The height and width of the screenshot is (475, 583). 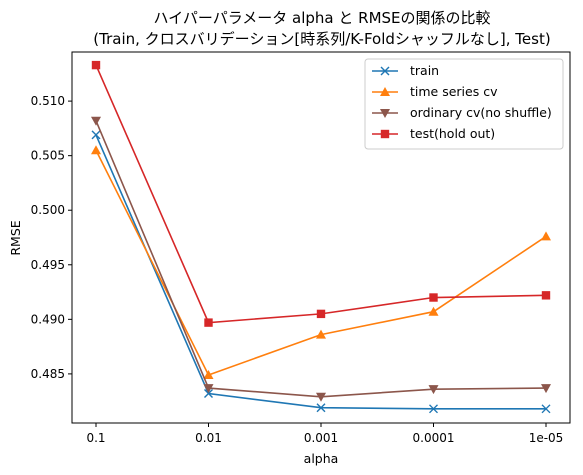 I want to click on y-tick-label: 0.510, so click(x=48, y=101).